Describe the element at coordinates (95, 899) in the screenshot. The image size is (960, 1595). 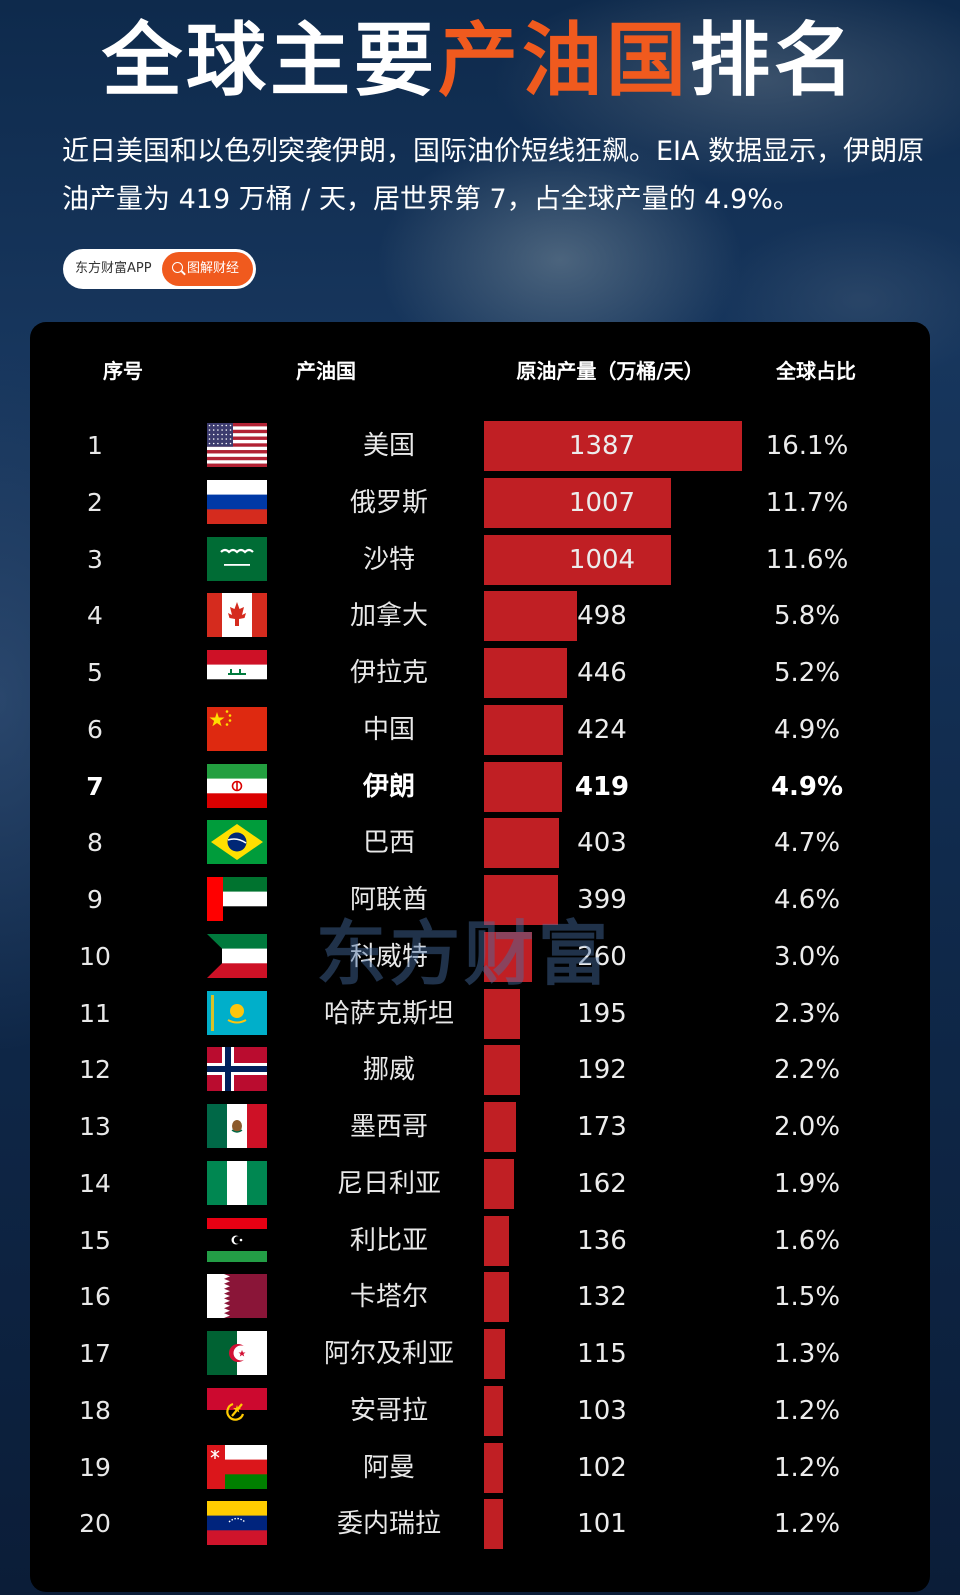
I see `rank-number: 9` at that location.